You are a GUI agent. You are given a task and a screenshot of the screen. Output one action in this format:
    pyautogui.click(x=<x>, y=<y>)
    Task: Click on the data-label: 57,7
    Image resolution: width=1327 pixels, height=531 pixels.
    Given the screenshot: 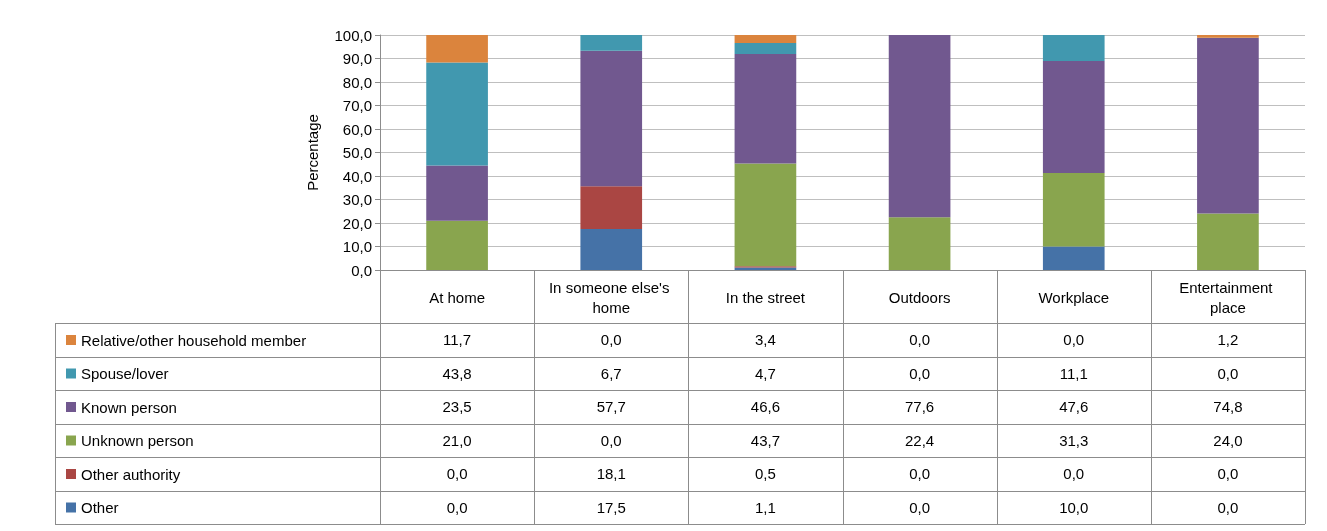 What is the action you would take?
    pyautogui.click(x=611, y=407)
    